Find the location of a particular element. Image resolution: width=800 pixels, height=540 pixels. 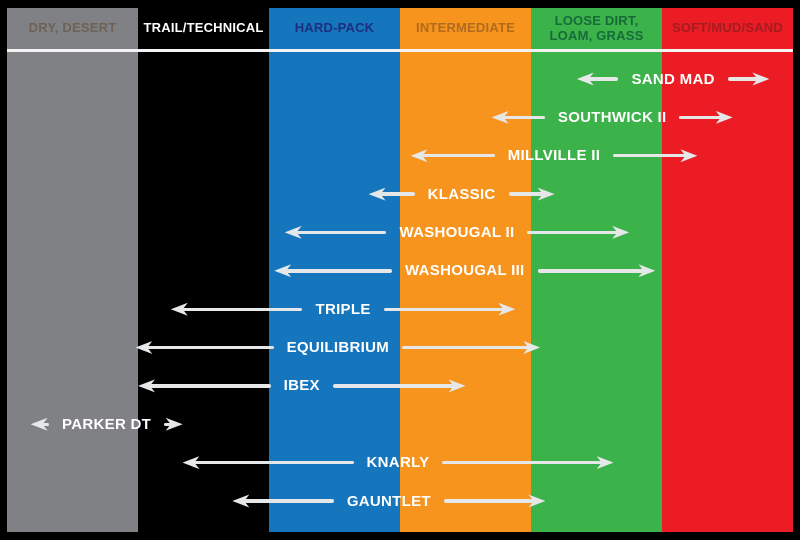

tire-row-klassic: KLASSIC is located at coordinates (461, 194).